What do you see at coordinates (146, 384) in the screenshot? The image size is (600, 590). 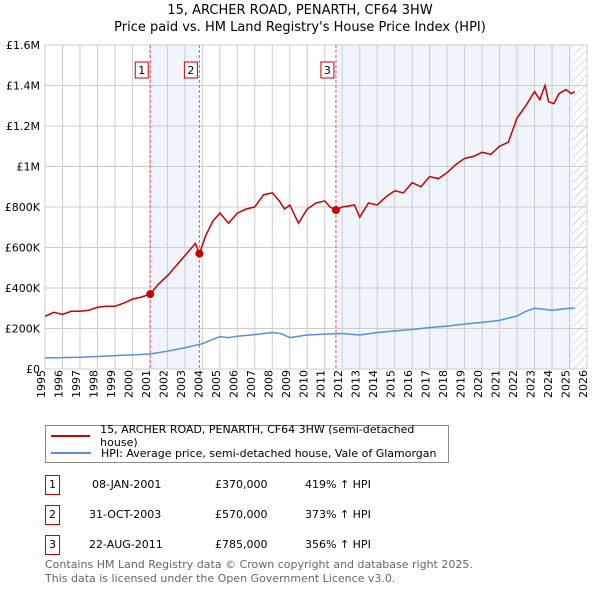 I see `x-tick-label: 2001` at bounding box center [146, 384].